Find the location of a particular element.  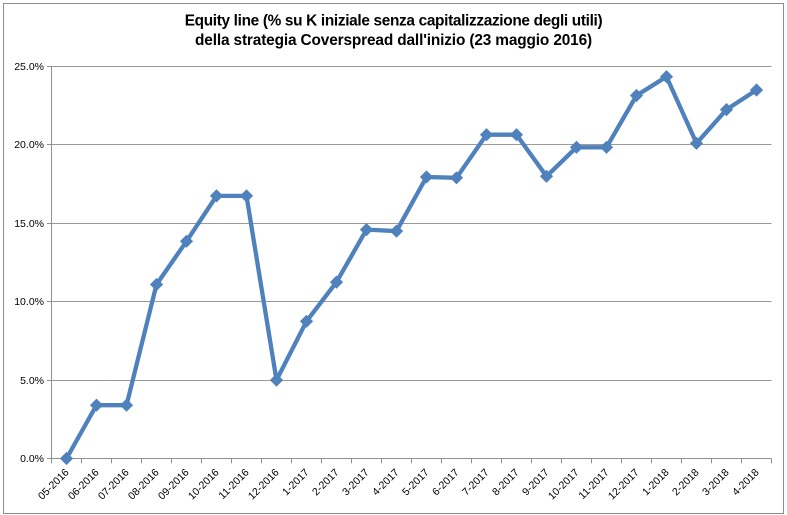

svg-text: 5.0% is located at coordinates (32, 381).